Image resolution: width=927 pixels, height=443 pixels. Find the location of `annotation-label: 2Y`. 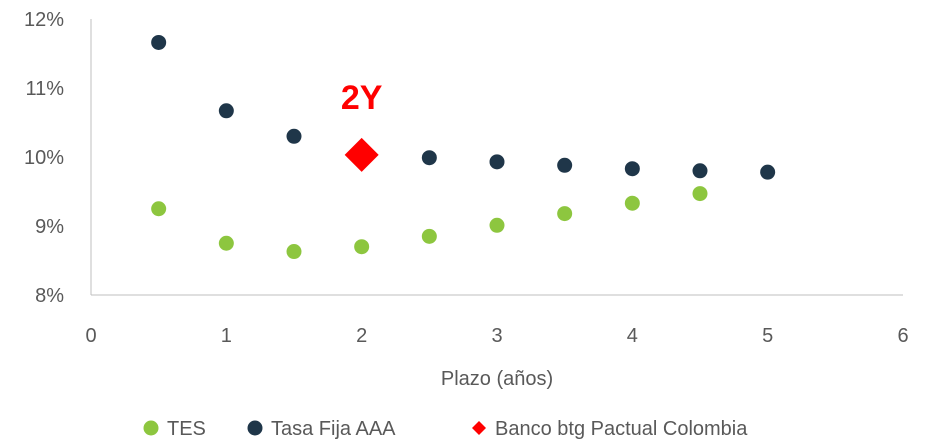

annotation-label: 2Y is located at coordinates (362, 98).